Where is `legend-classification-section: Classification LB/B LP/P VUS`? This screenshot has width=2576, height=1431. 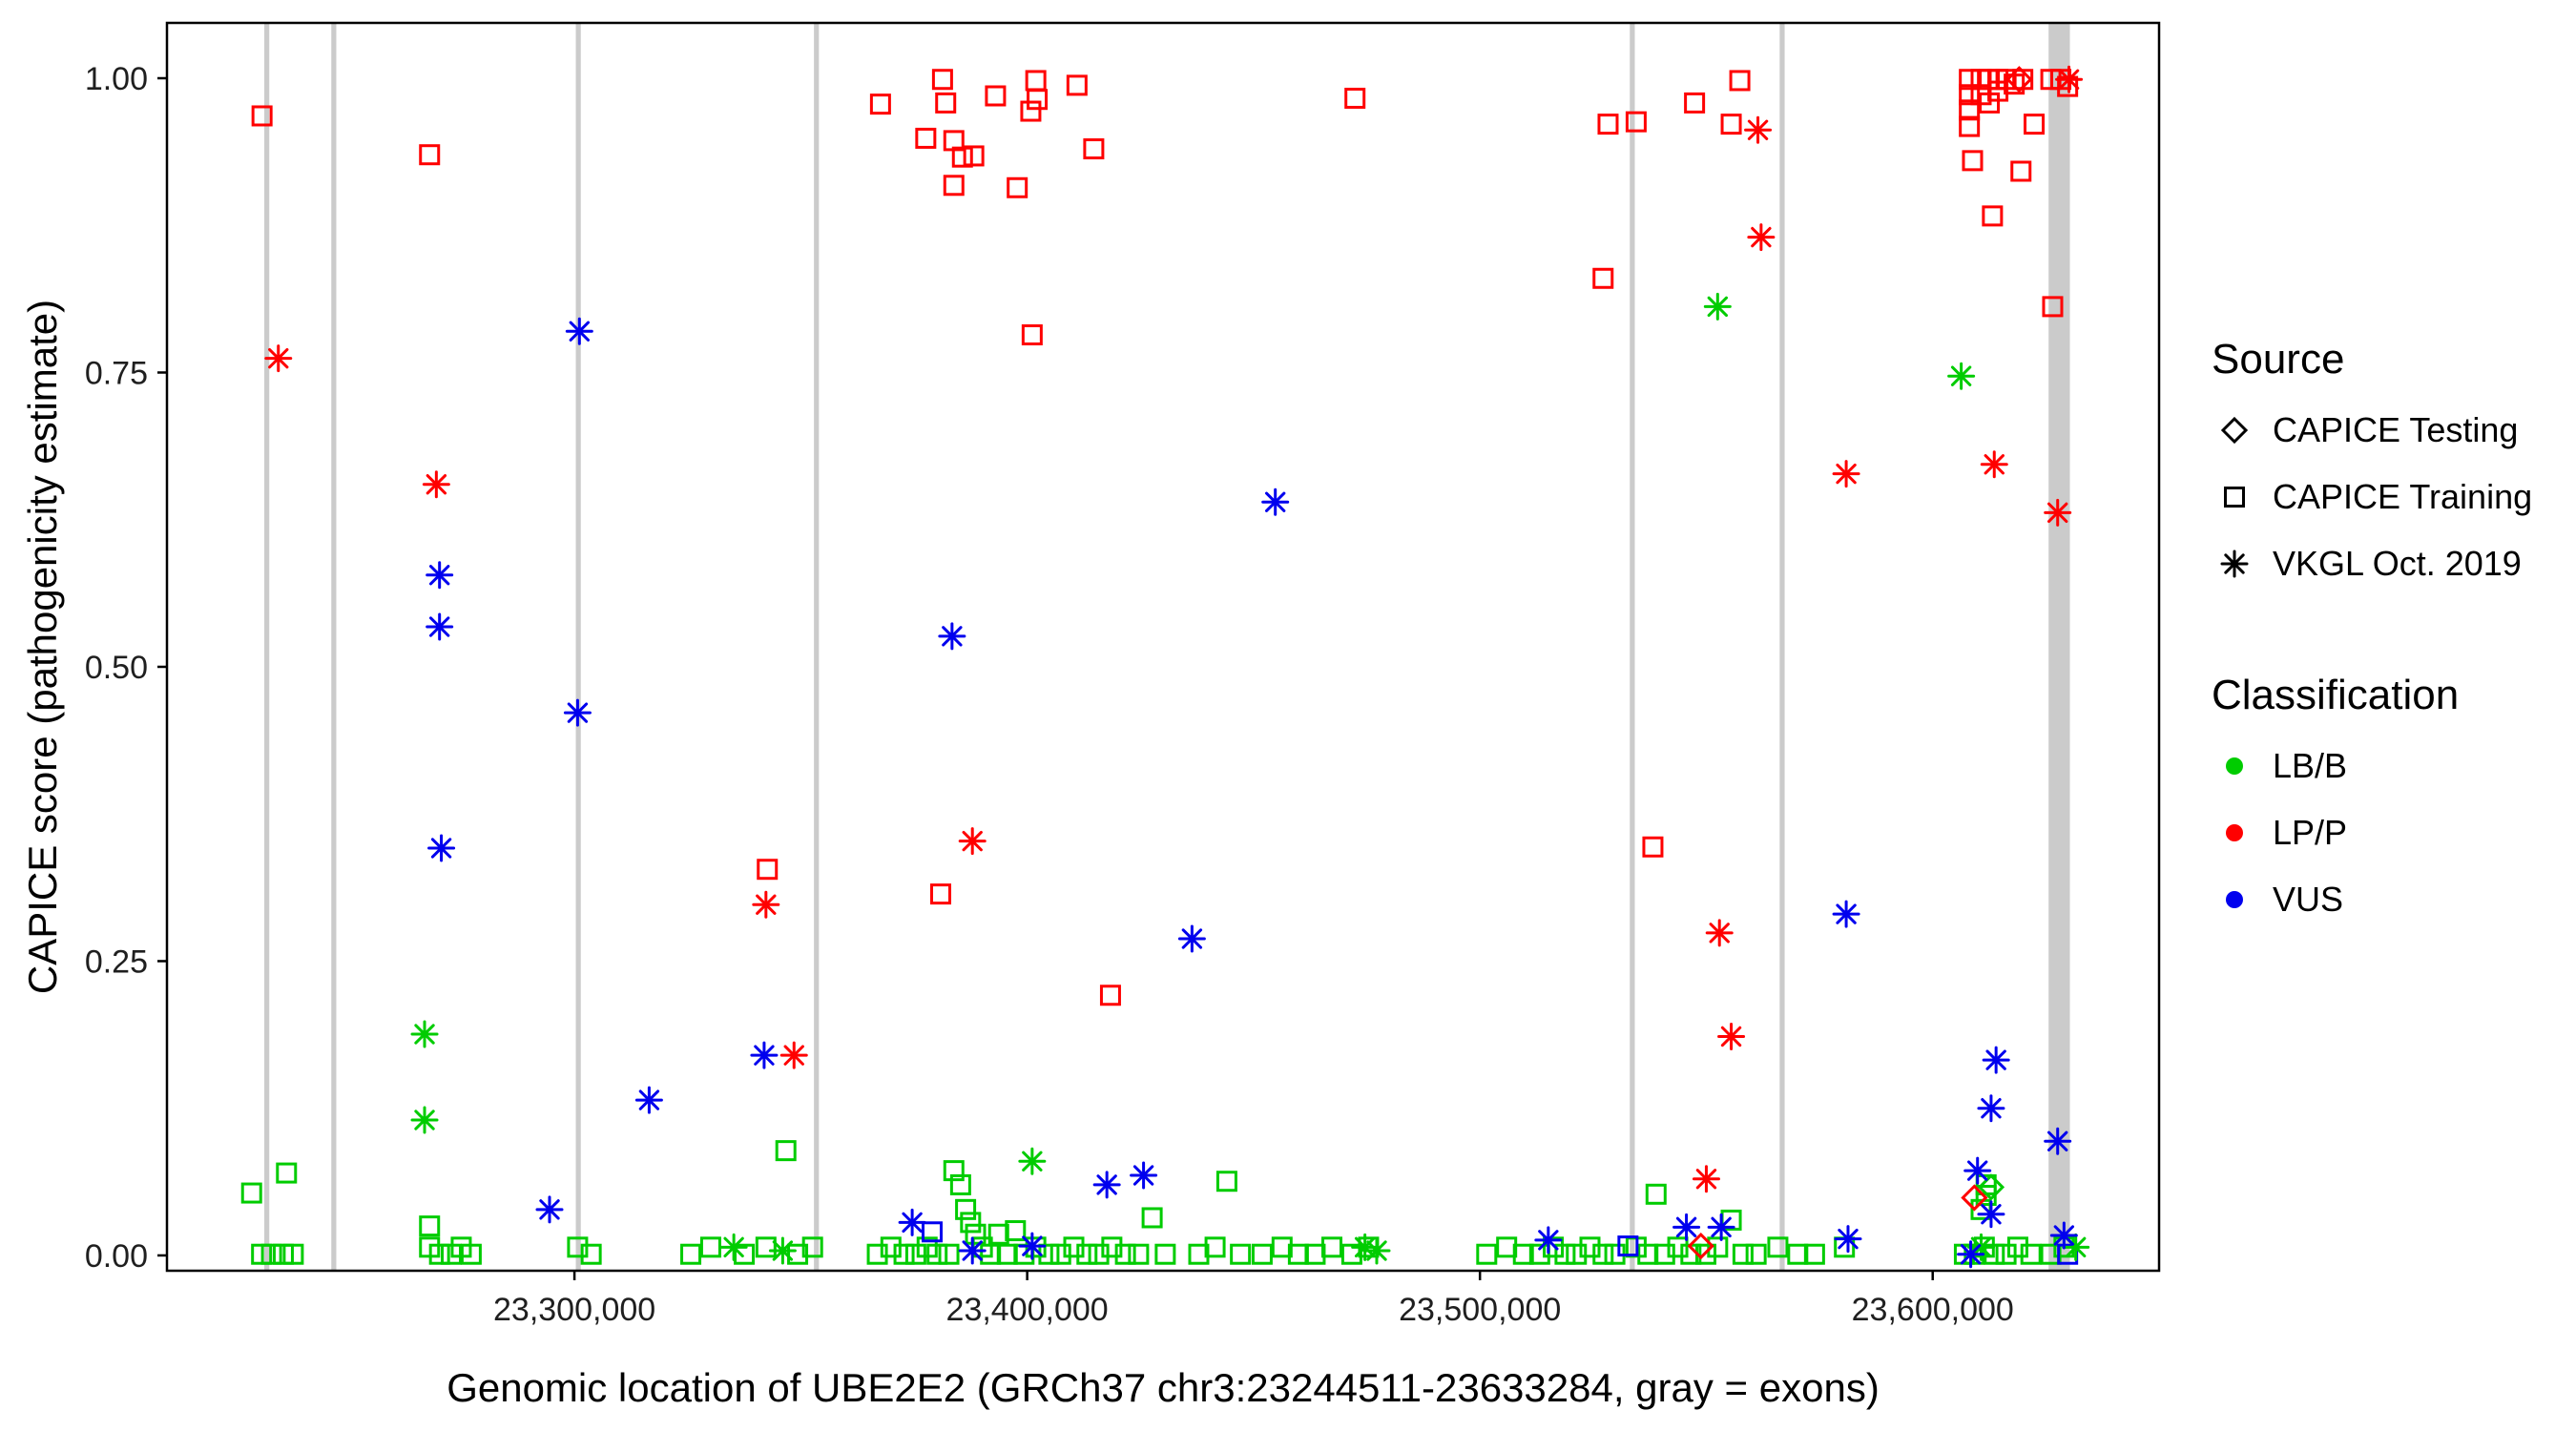 legend-classification-section: Classification LB/B LP/P VUS is located at coordinates (2372, 798).